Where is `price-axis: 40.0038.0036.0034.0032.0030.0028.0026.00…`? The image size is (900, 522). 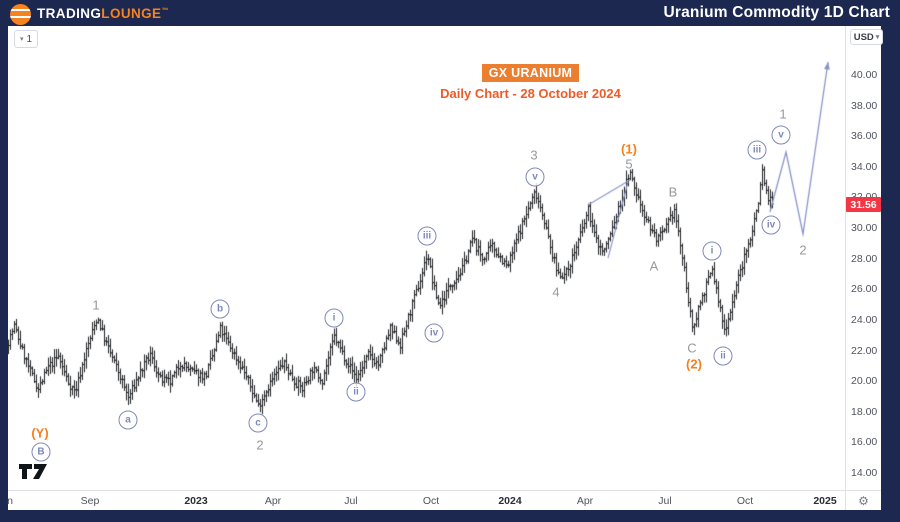 price-axis: 40.0038.0036.0034.0032.0030.0028.0026.00… is located at coordinates (863, 258).